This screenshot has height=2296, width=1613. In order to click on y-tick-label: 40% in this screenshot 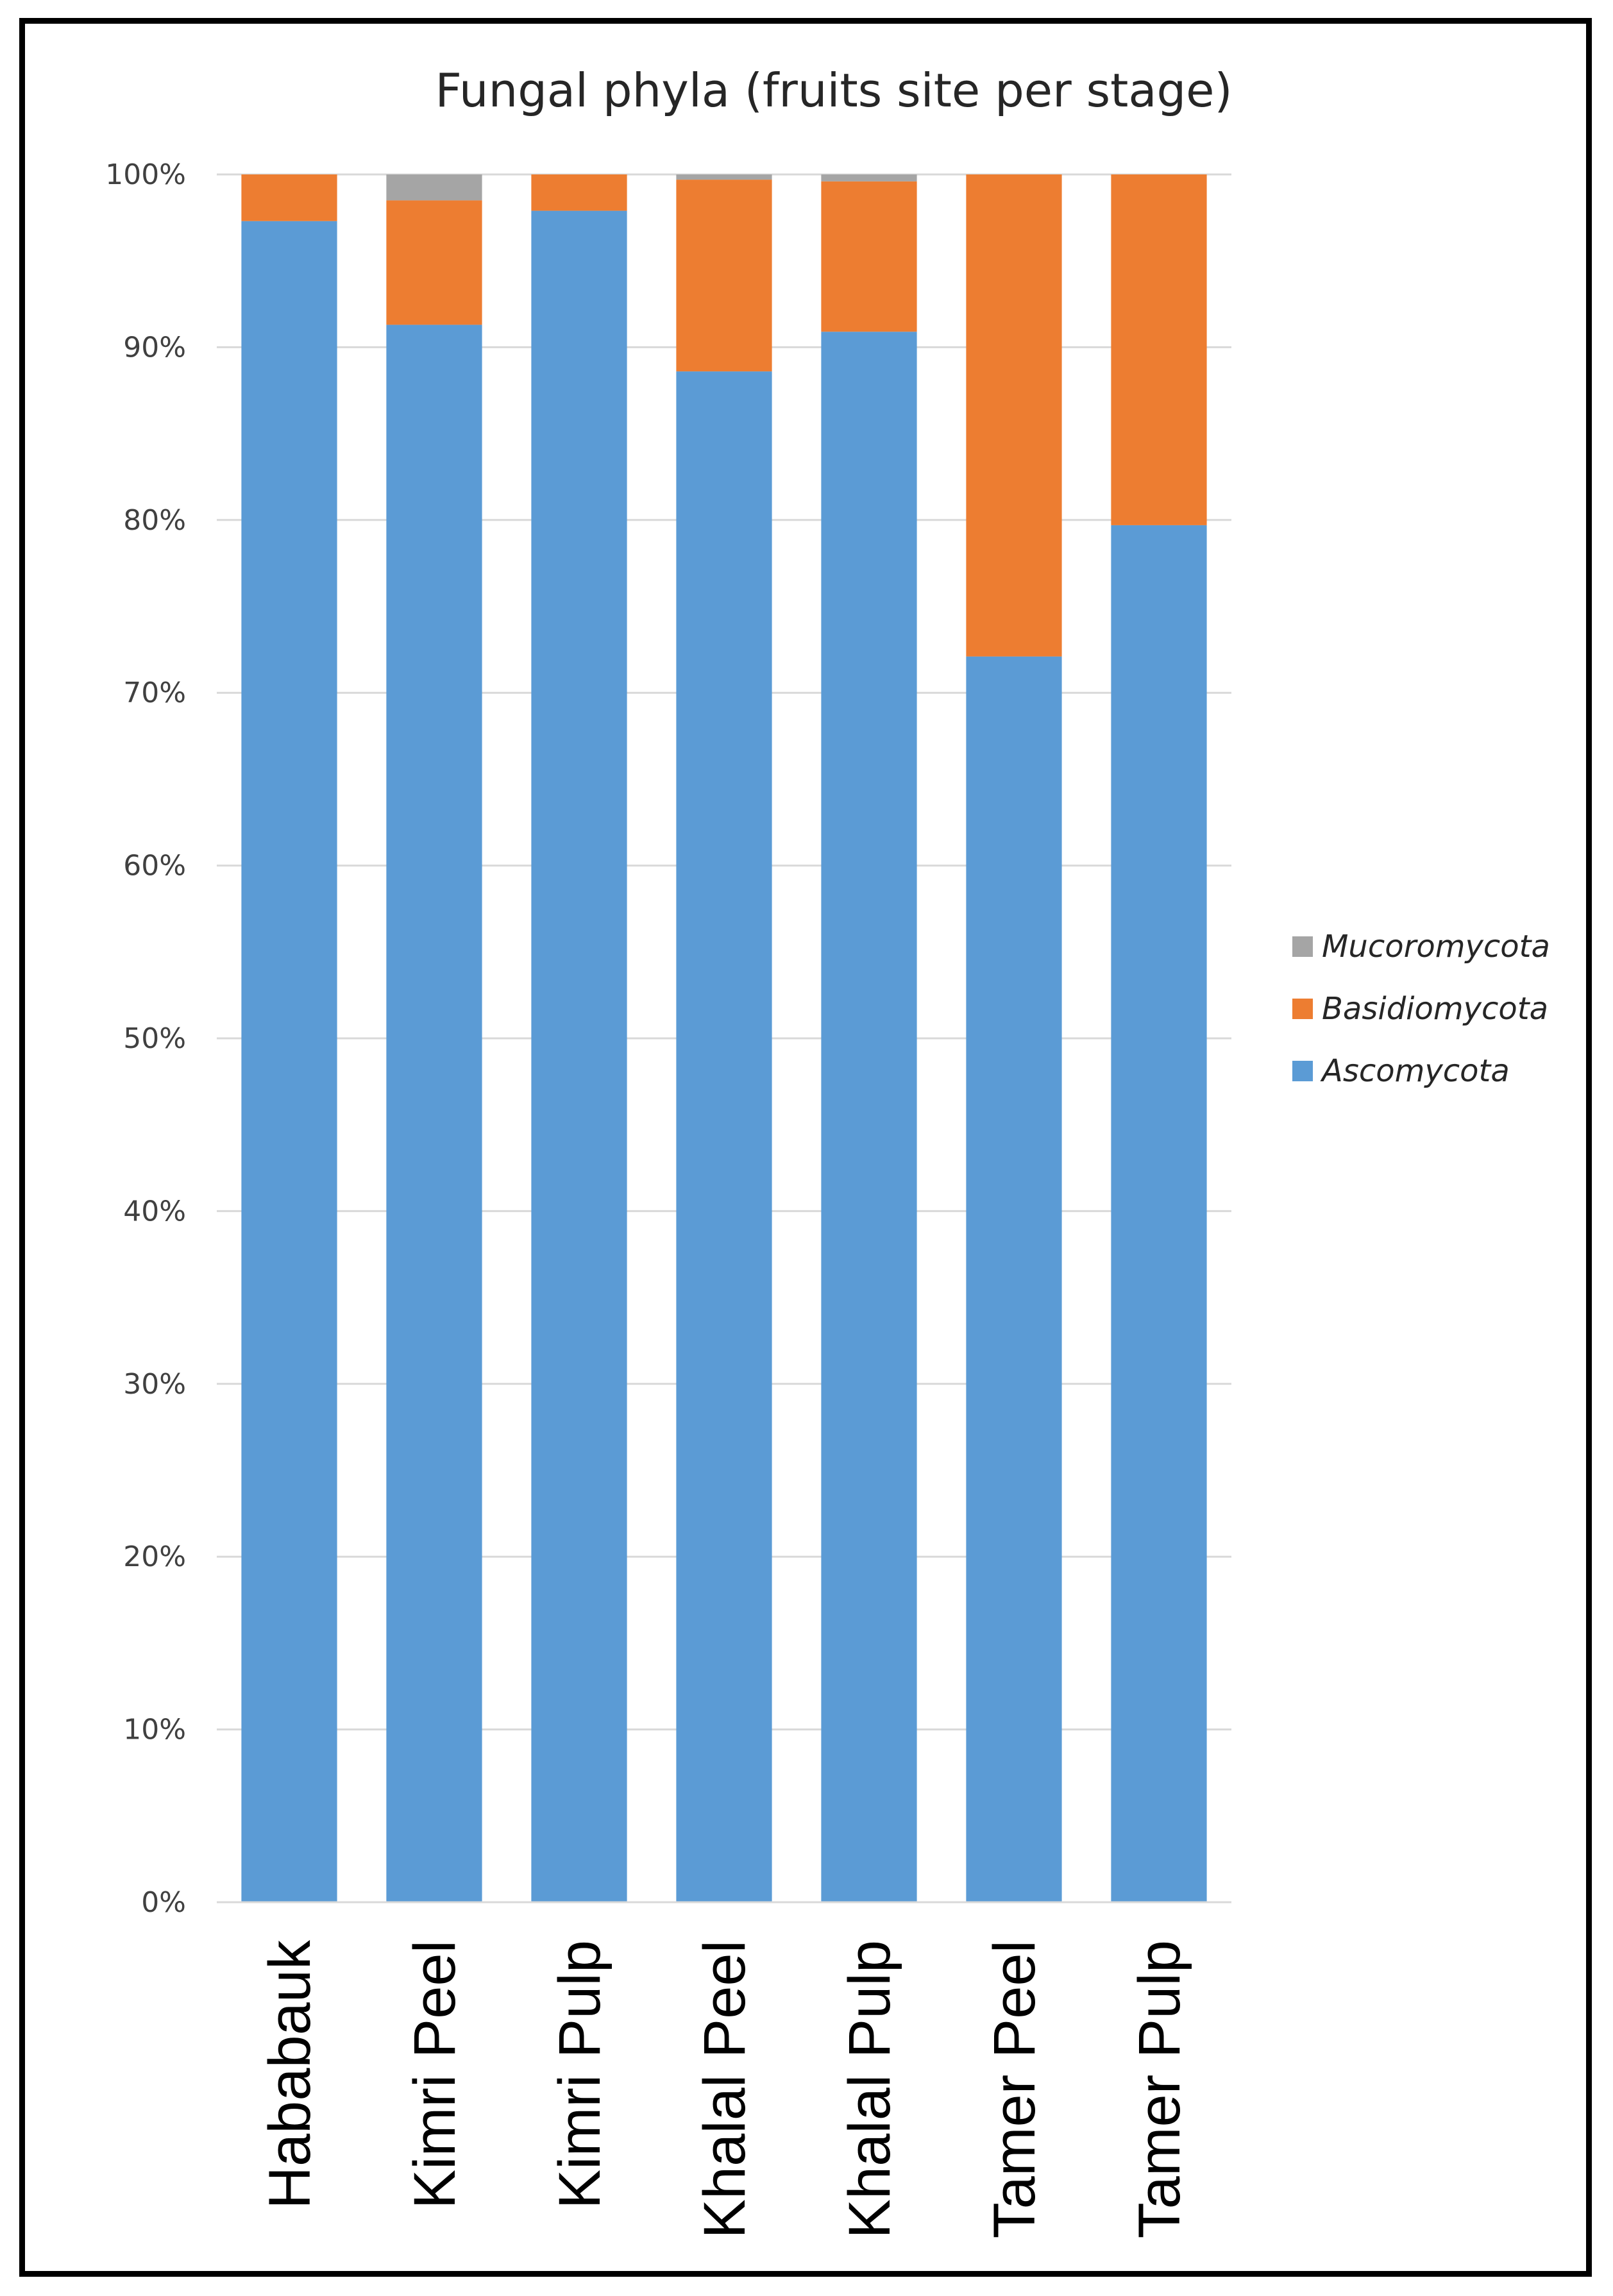, I will do `click(154, 1211)`.